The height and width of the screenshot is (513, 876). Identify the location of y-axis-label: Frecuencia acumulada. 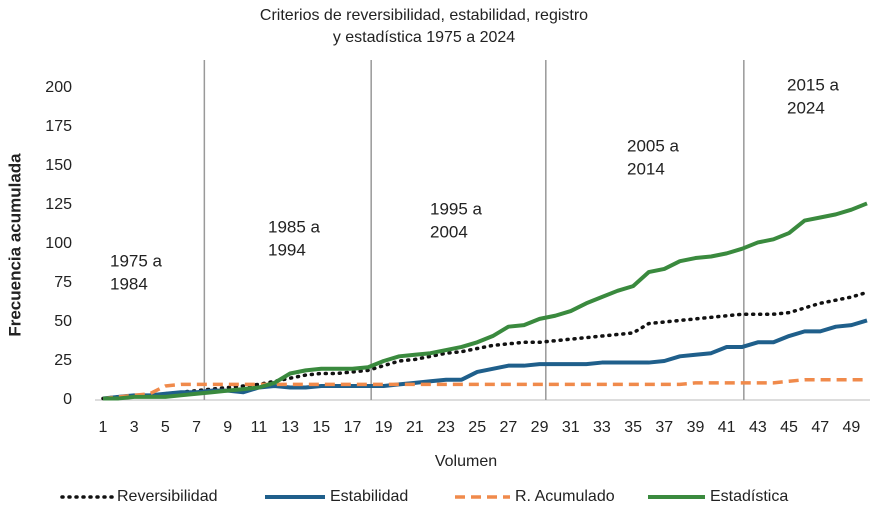
(14, 245).